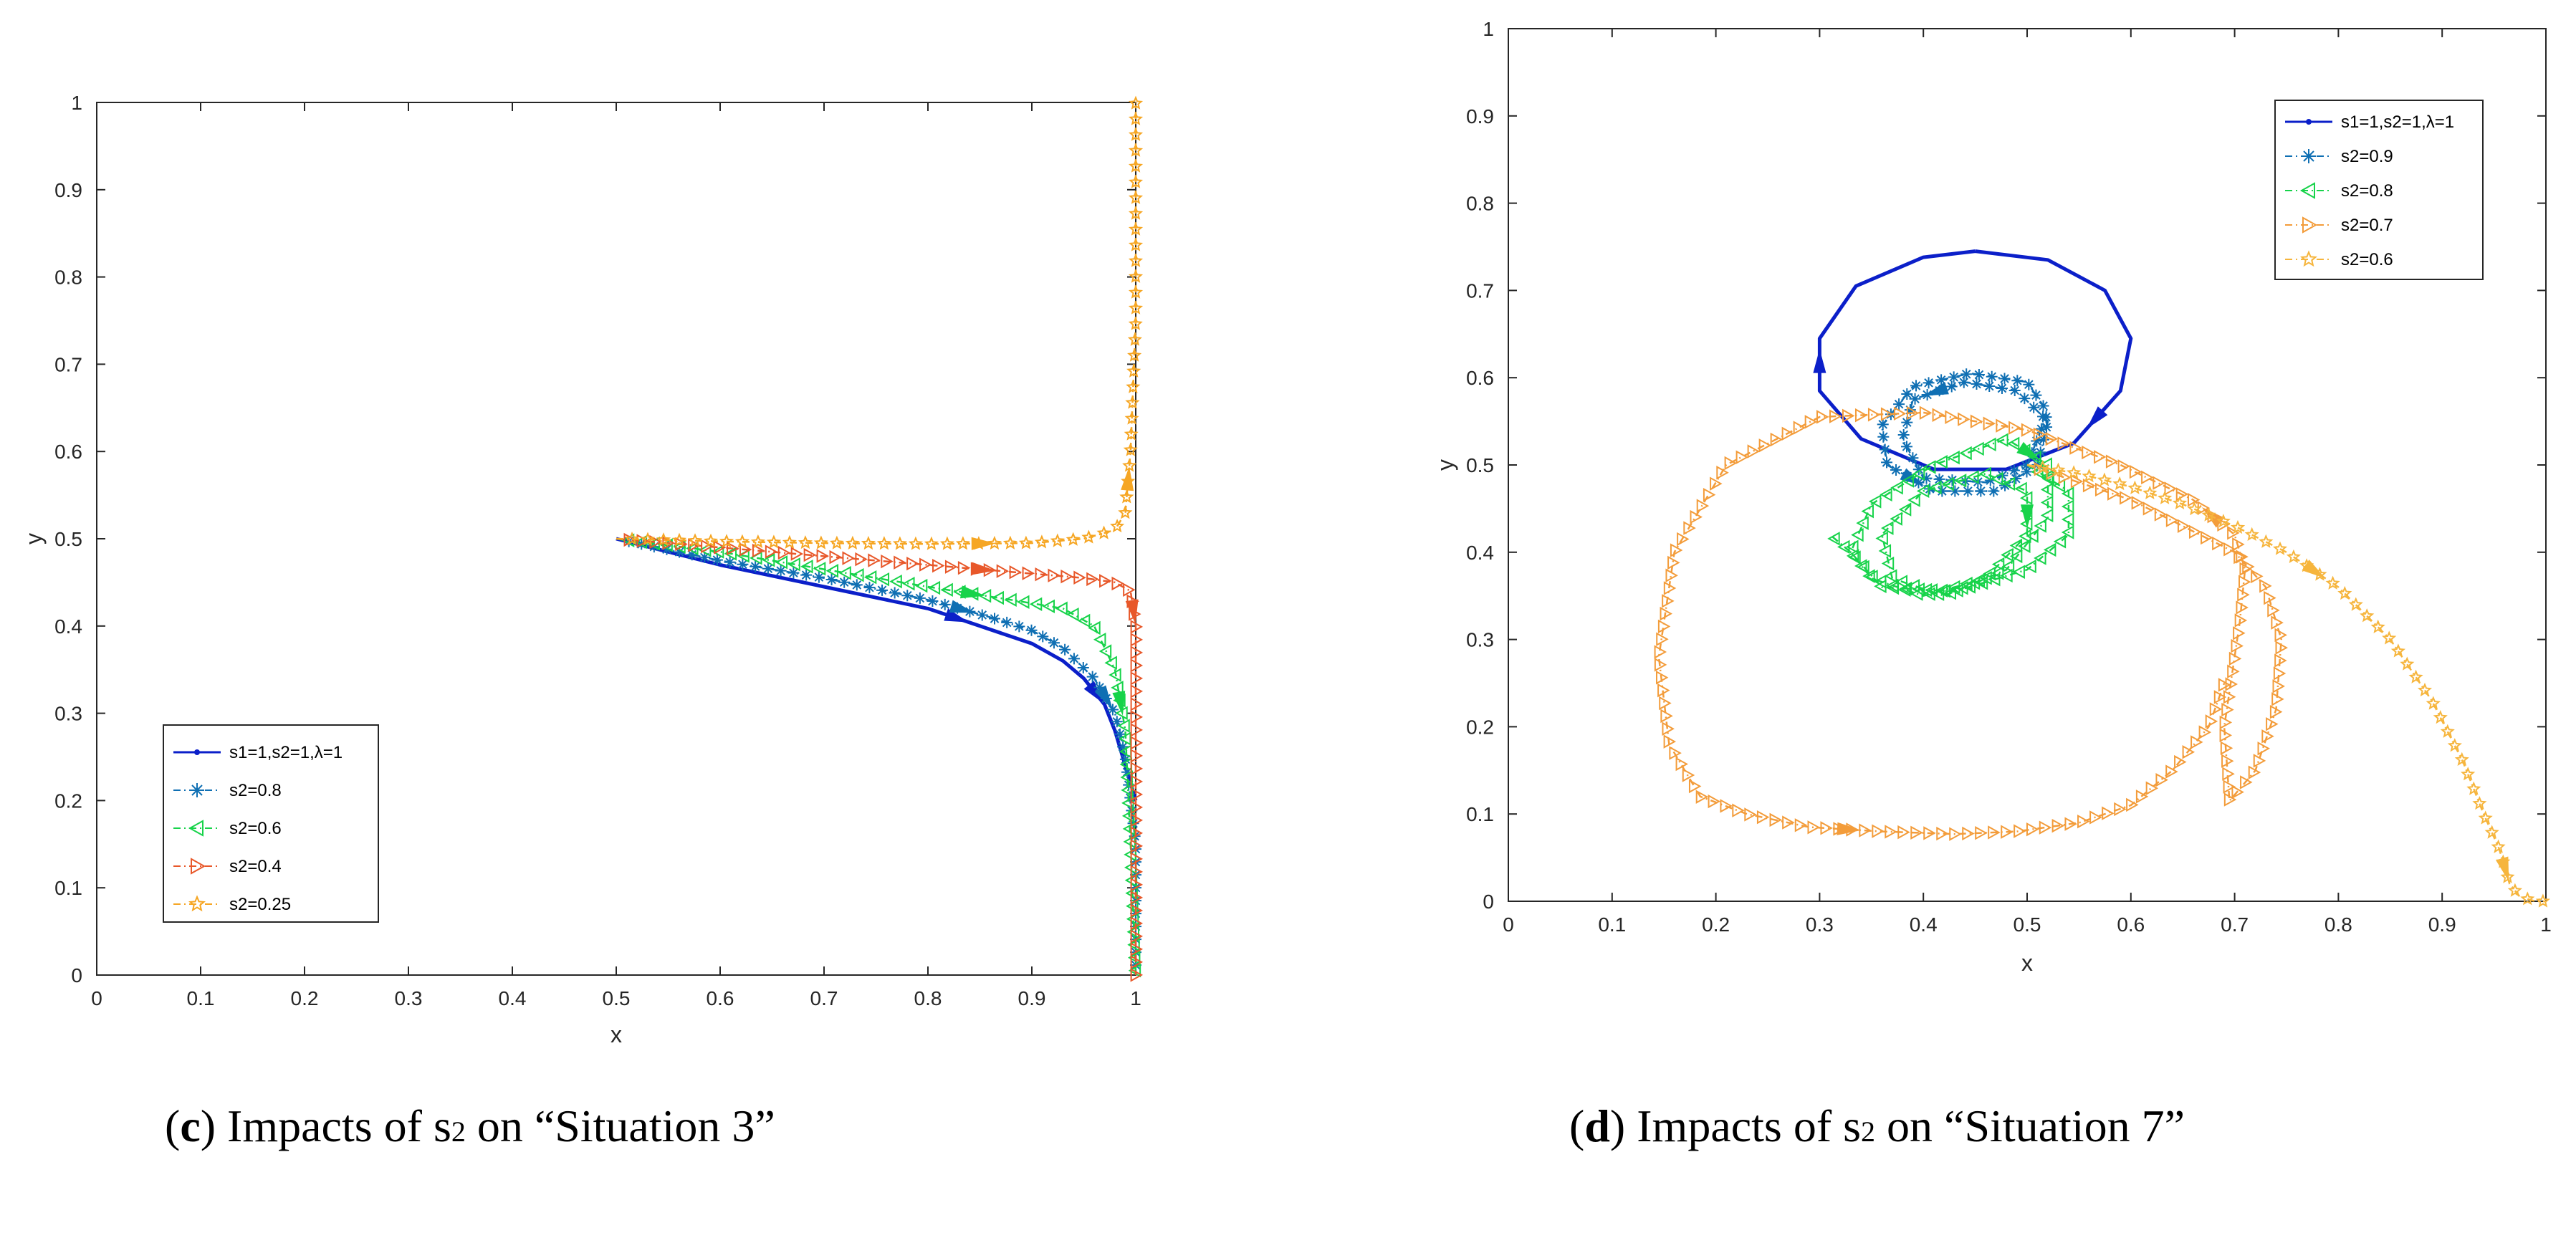 This screenshot has width=2576, height=1243. What do you see at coordinates (2309, 156) in the screenshot?
I see `chart-d-legend-marker` at bounding box center [2309, 156].